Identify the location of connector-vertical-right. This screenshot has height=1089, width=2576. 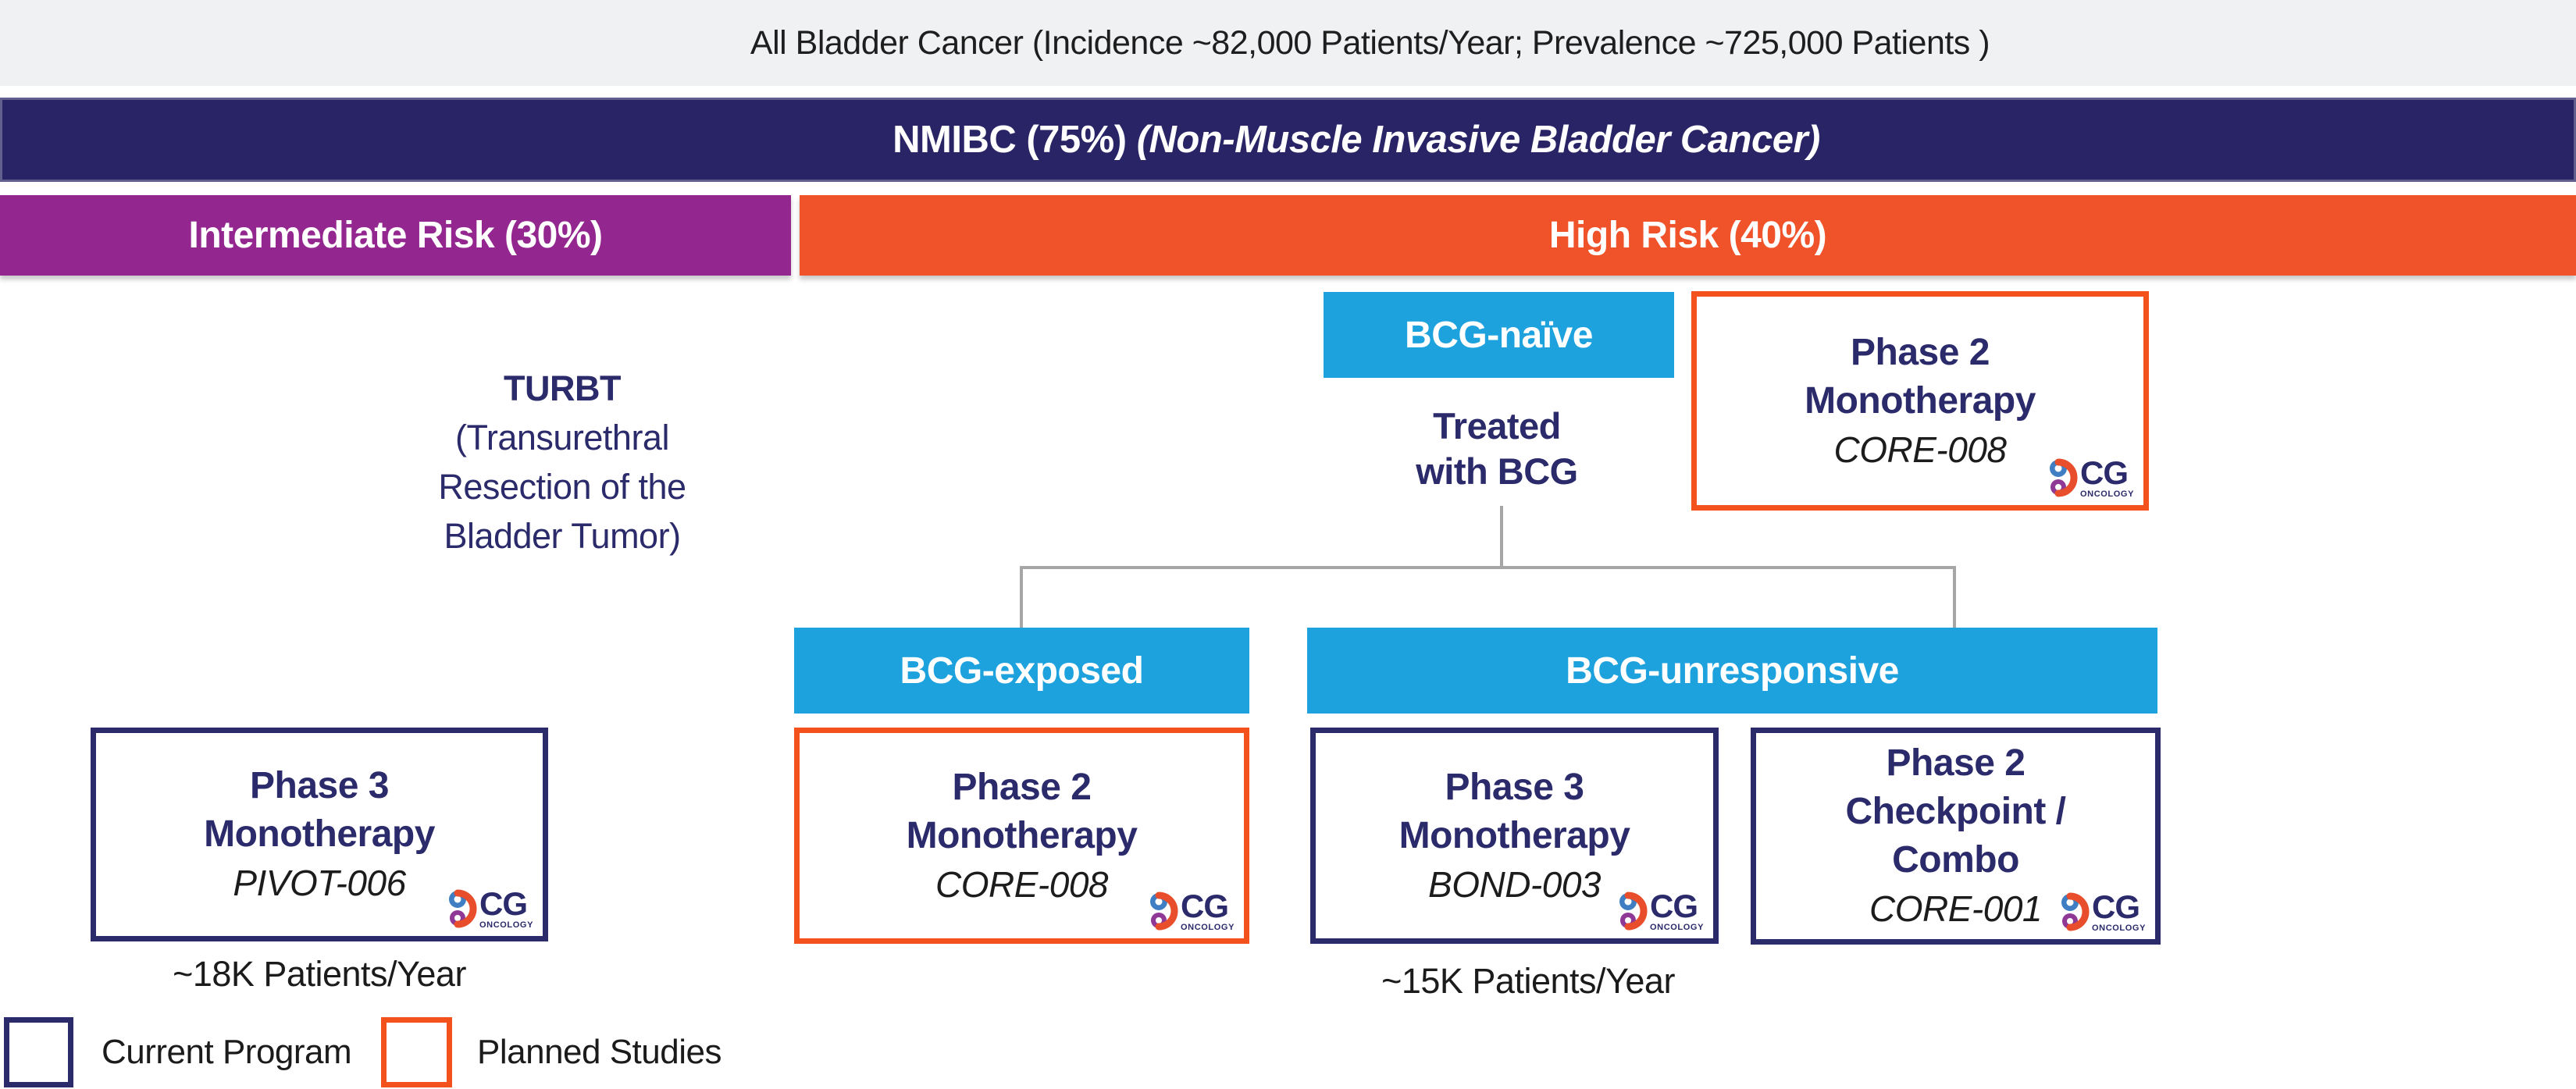
(1954, 597).